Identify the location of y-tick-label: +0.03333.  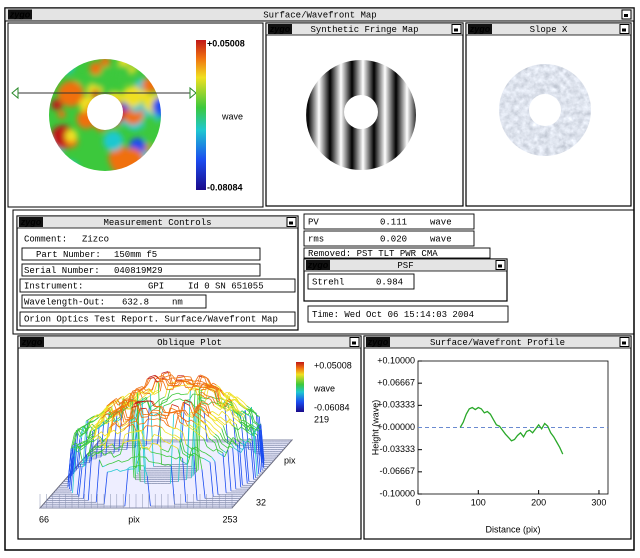
(396, 405).